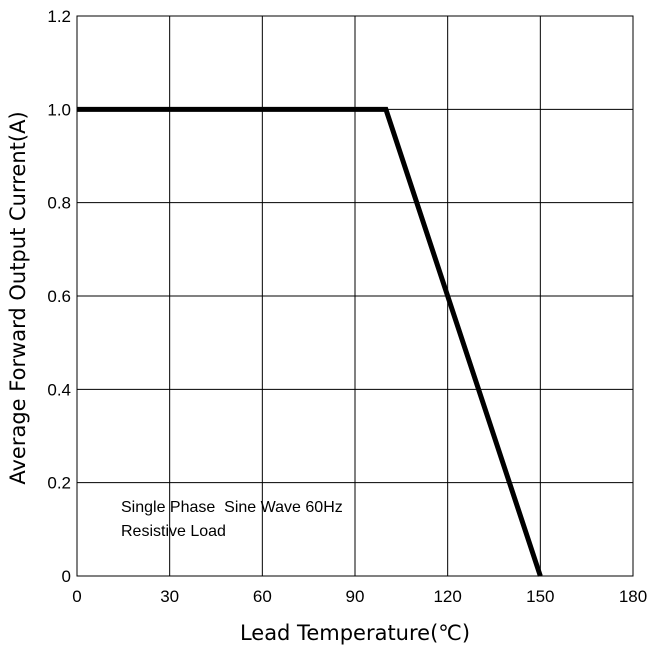 This screenshot has height=649, width=657. I want to click on y-tick-label: 1.2, so click(59, 16).